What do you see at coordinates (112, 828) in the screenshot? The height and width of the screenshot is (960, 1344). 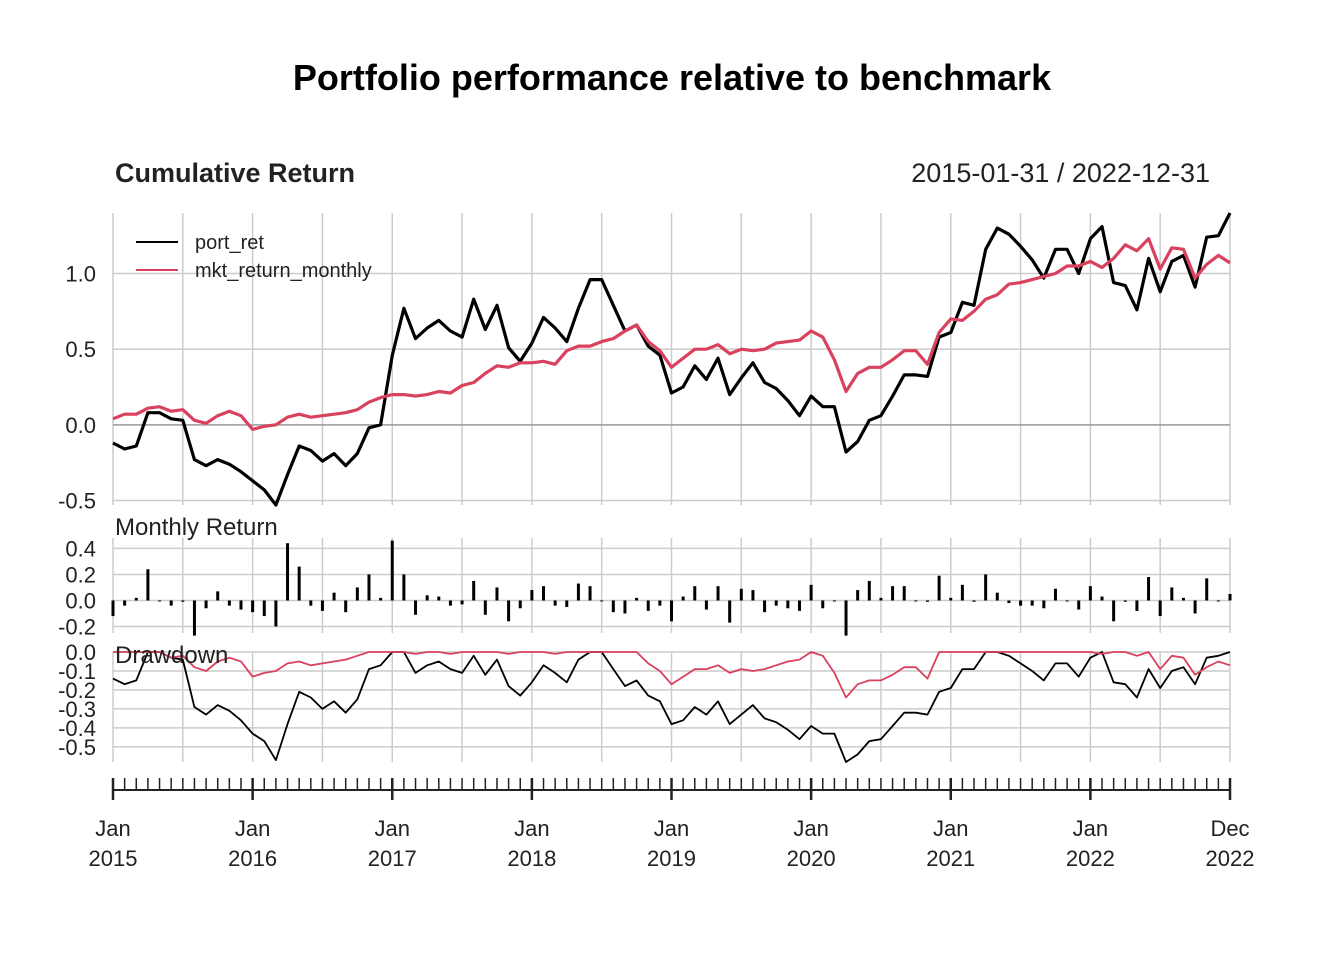 I see `xtick-month-0: Jan` at bounding box center [112, 828].